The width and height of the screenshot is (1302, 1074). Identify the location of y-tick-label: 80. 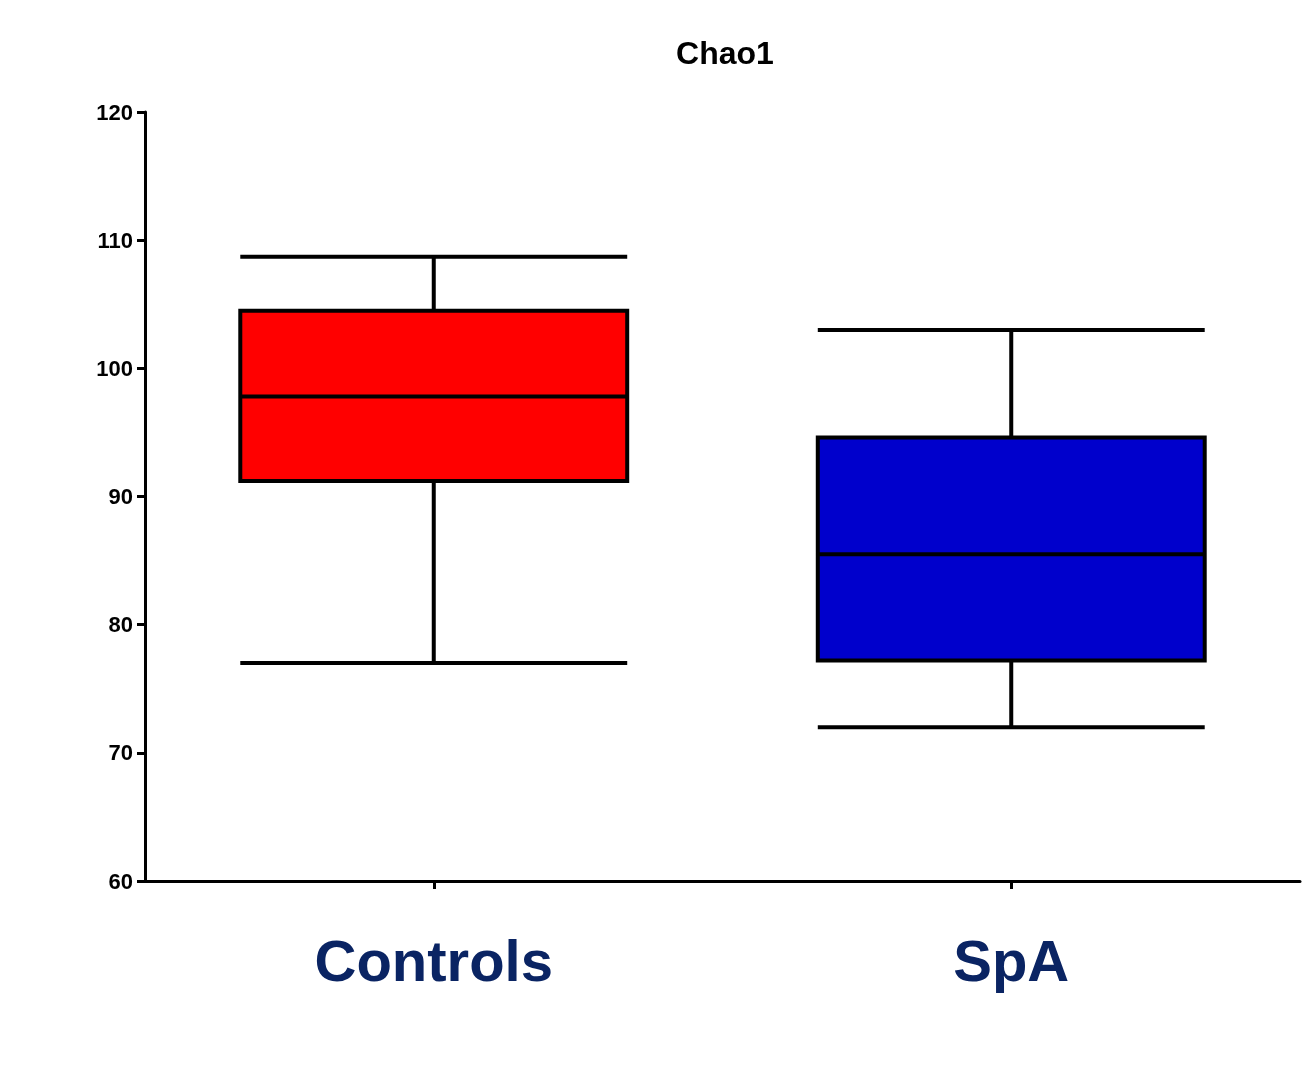
(120, 625).